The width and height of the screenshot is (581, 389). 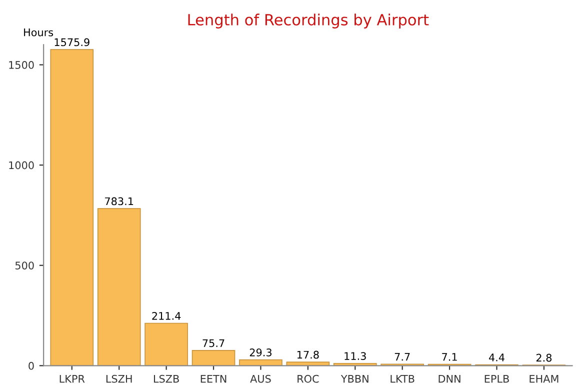 I want to click on x-tick-label: LKPR, so click(x=72, y=379).